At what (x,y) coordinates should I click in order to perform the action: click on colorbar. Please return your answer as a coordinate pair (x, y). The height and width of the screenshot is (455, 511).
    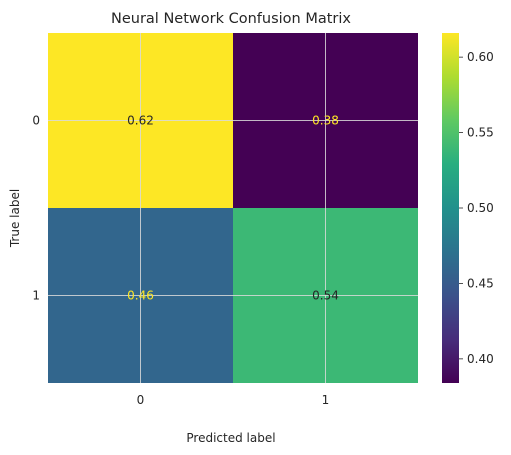
    Looking at the image, I should click on (450, 208).